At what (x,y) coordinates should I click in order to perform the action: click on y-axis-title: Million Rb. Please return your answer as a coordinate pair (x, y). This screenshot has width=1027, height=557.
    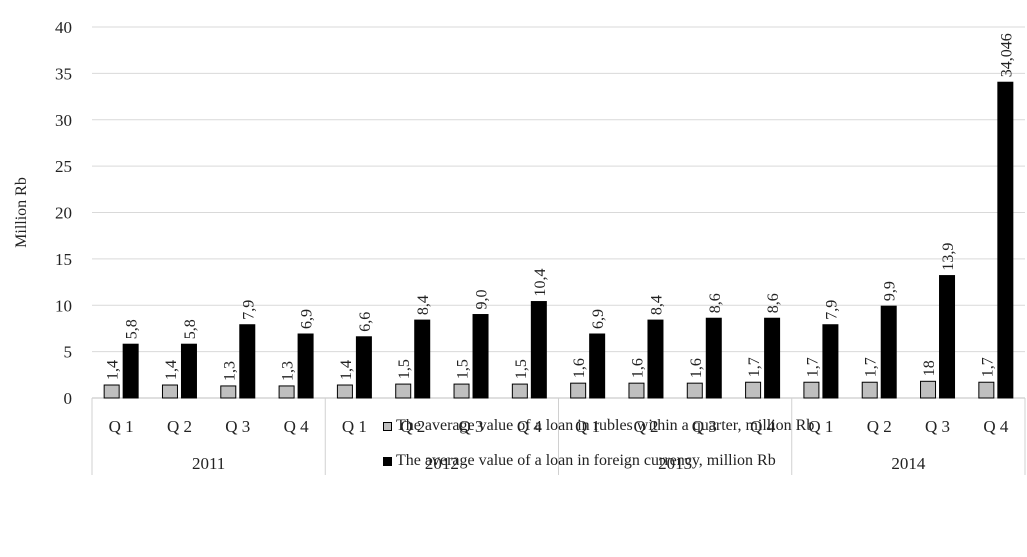
    Looking at the image, I should click on (21, 212).